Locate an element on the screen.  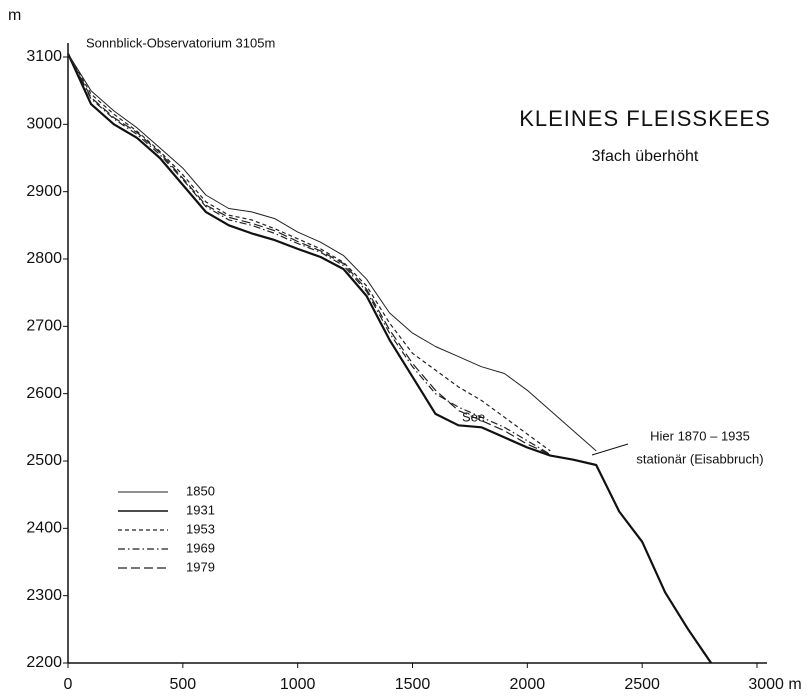
y-tick-label: 3100 is located at coordinates (44, 56).